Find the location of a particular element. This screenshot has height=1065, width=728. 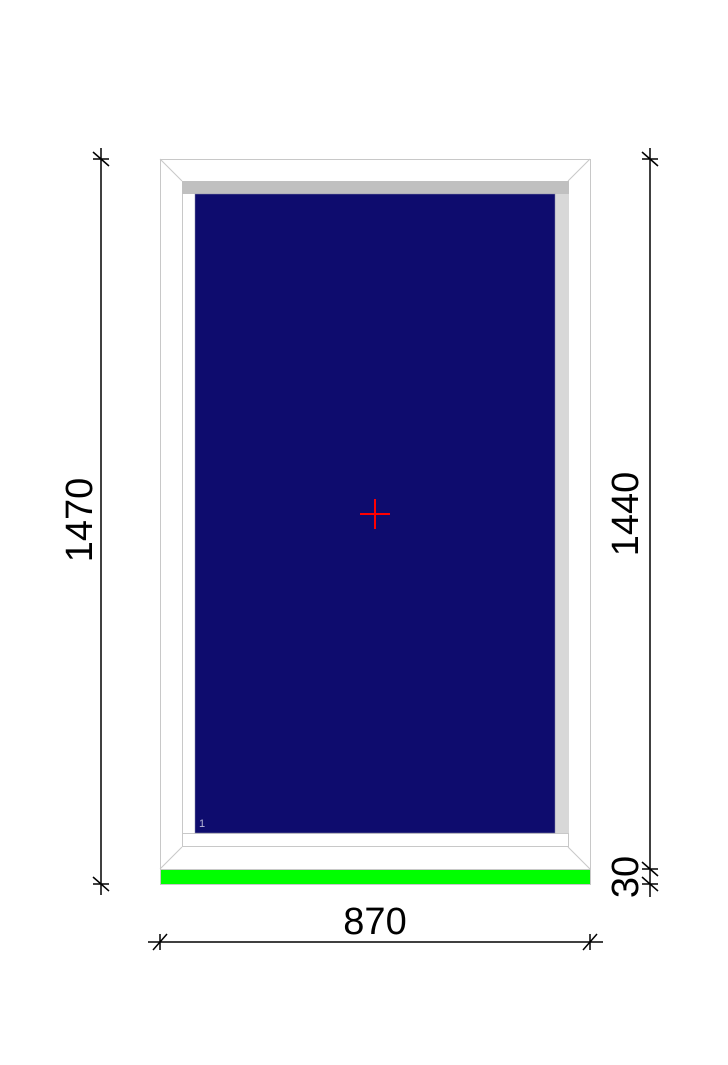

frame-bevel-br is located at coordinates (579, 858).